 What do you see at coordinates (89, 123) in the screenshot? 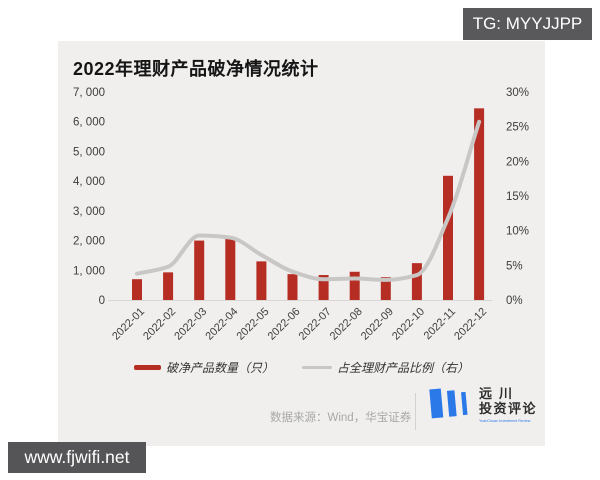
I see `left-axis-tick: 6, 000` at bounding box center [89, 123].